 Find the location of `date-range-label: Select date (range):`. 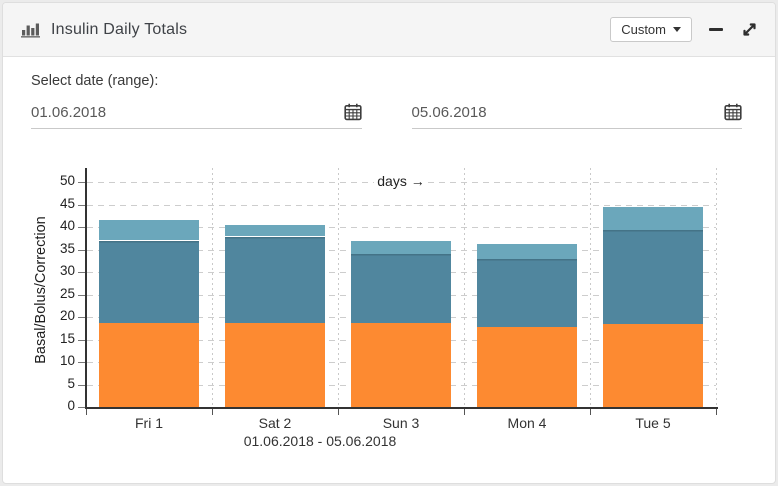

date-range-label: Select date (range): is located at coordinates (95, 81).